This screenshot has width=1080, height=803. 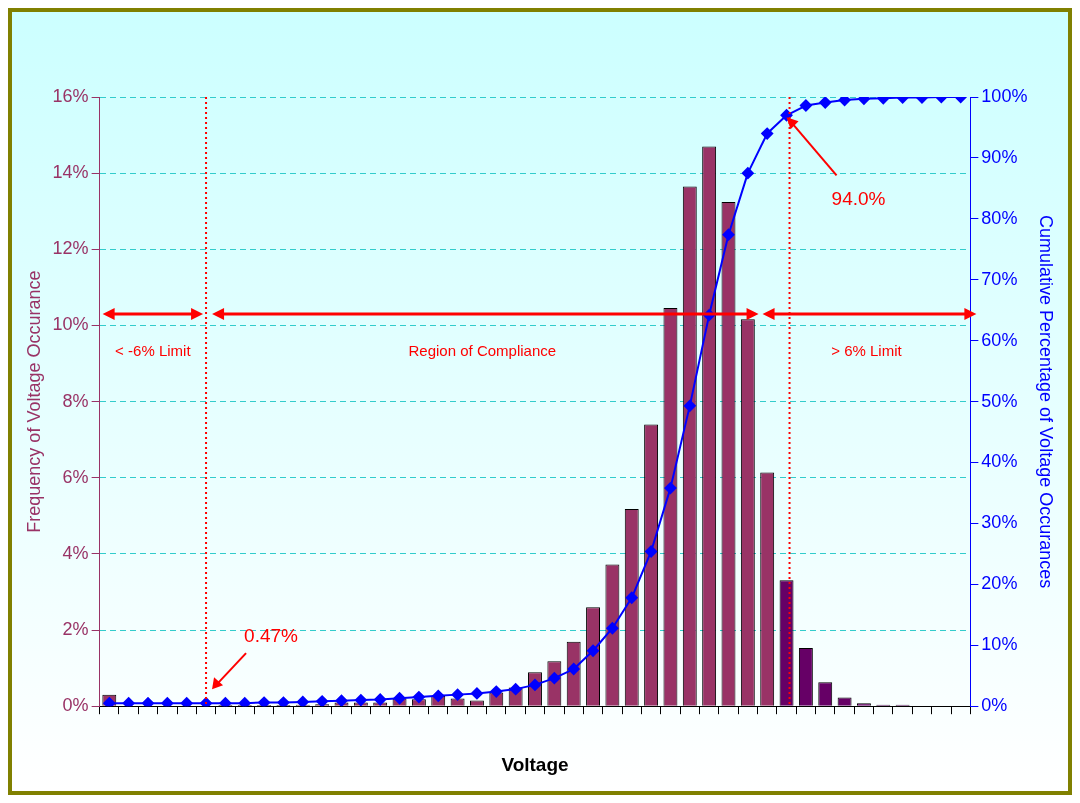 I want to click on y2-tick-label: 20%, so click(x=999, y=583).